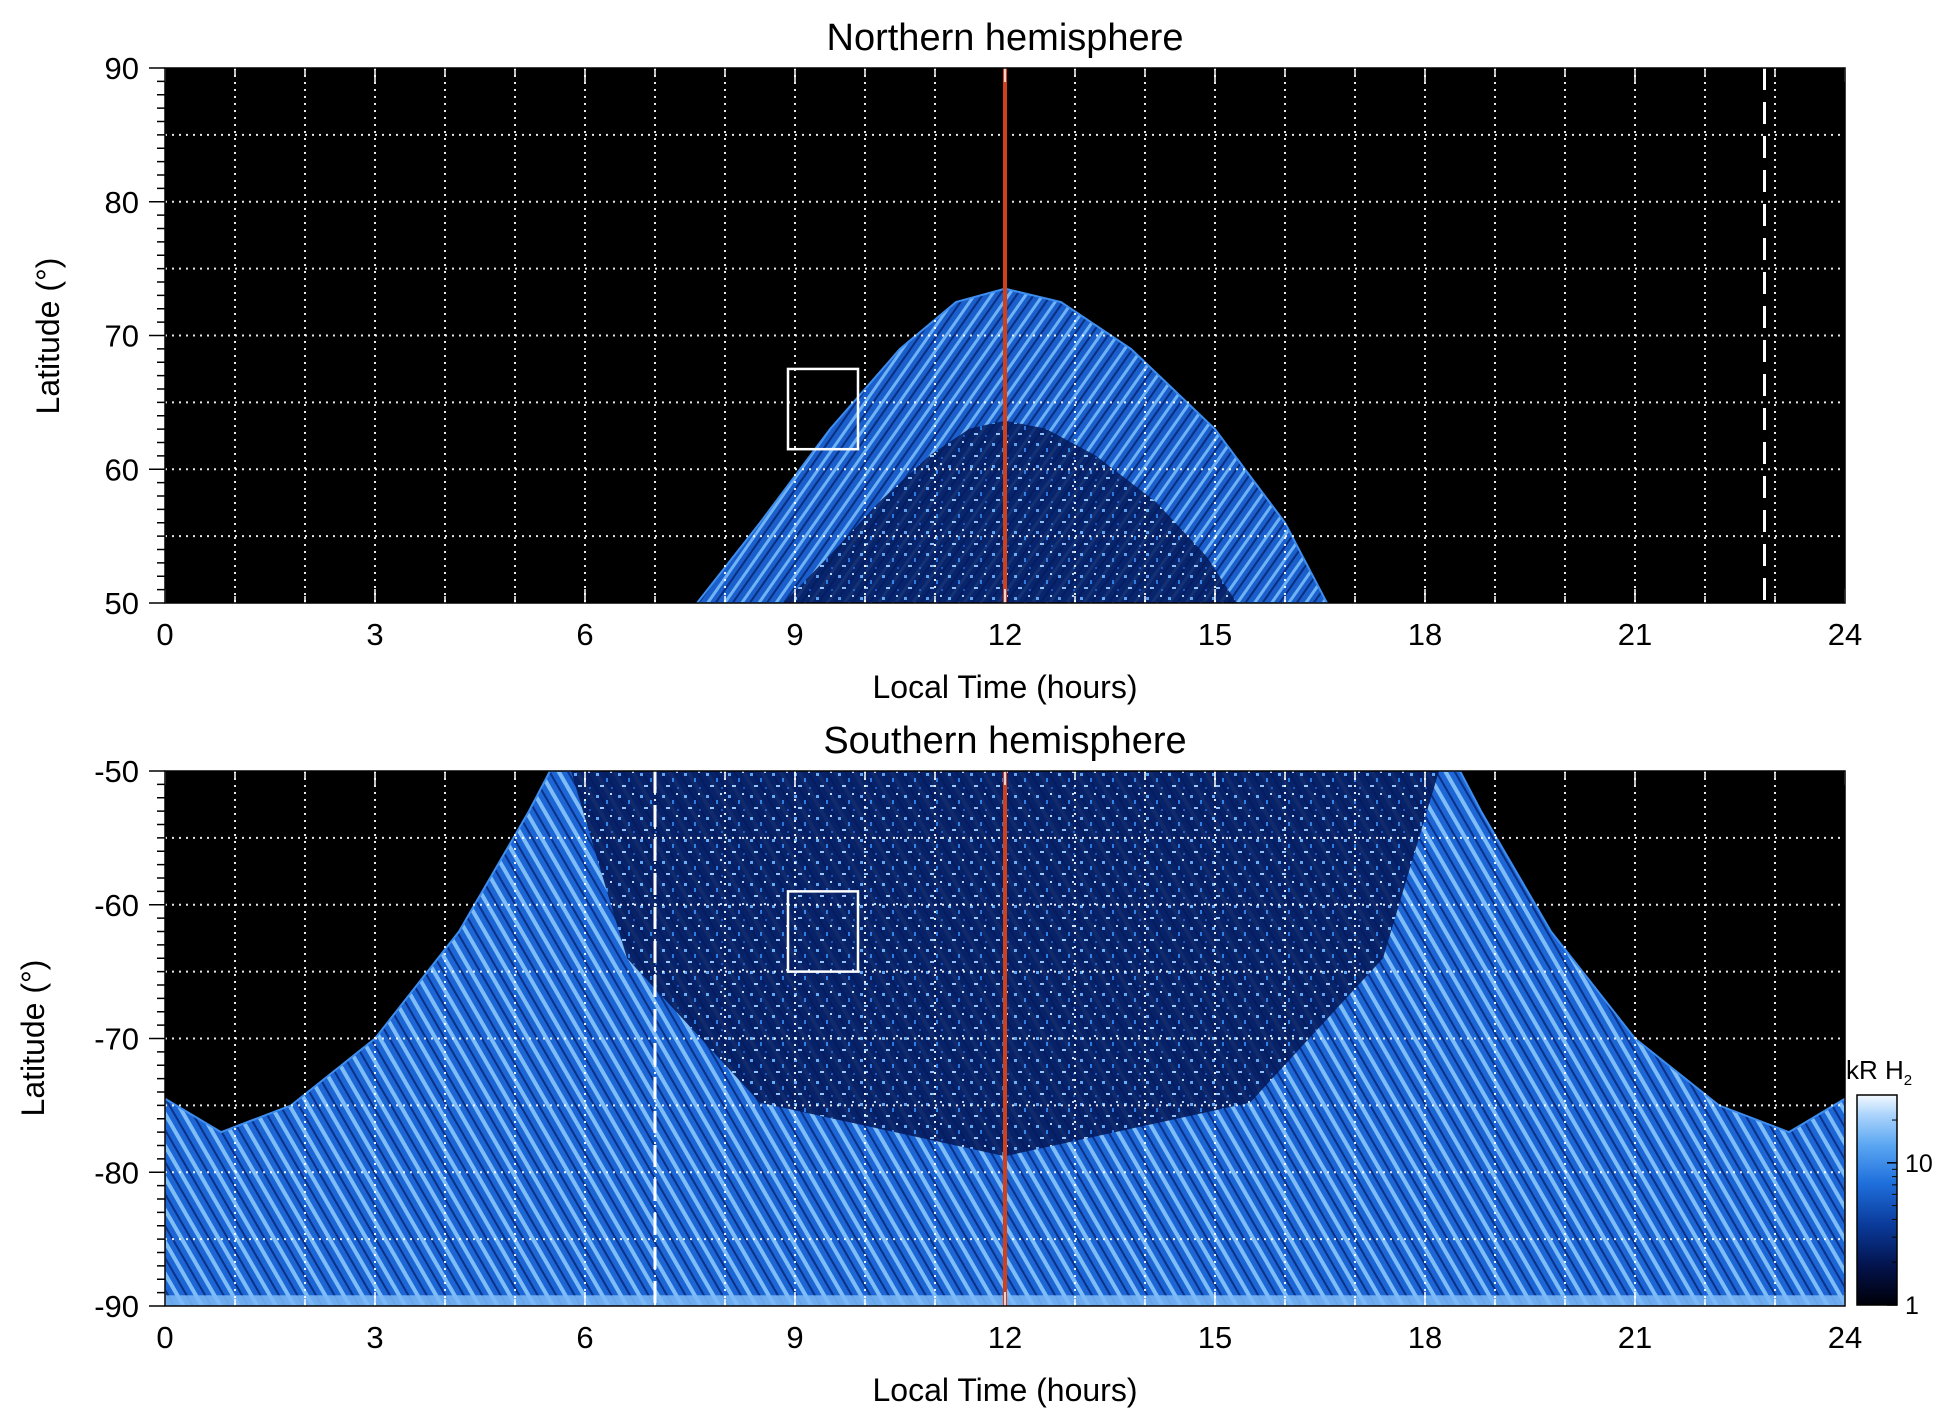 The width and height of the screenshot is (1950, 1423). I want to click on y-tick-label: -60, so click(116, 905).